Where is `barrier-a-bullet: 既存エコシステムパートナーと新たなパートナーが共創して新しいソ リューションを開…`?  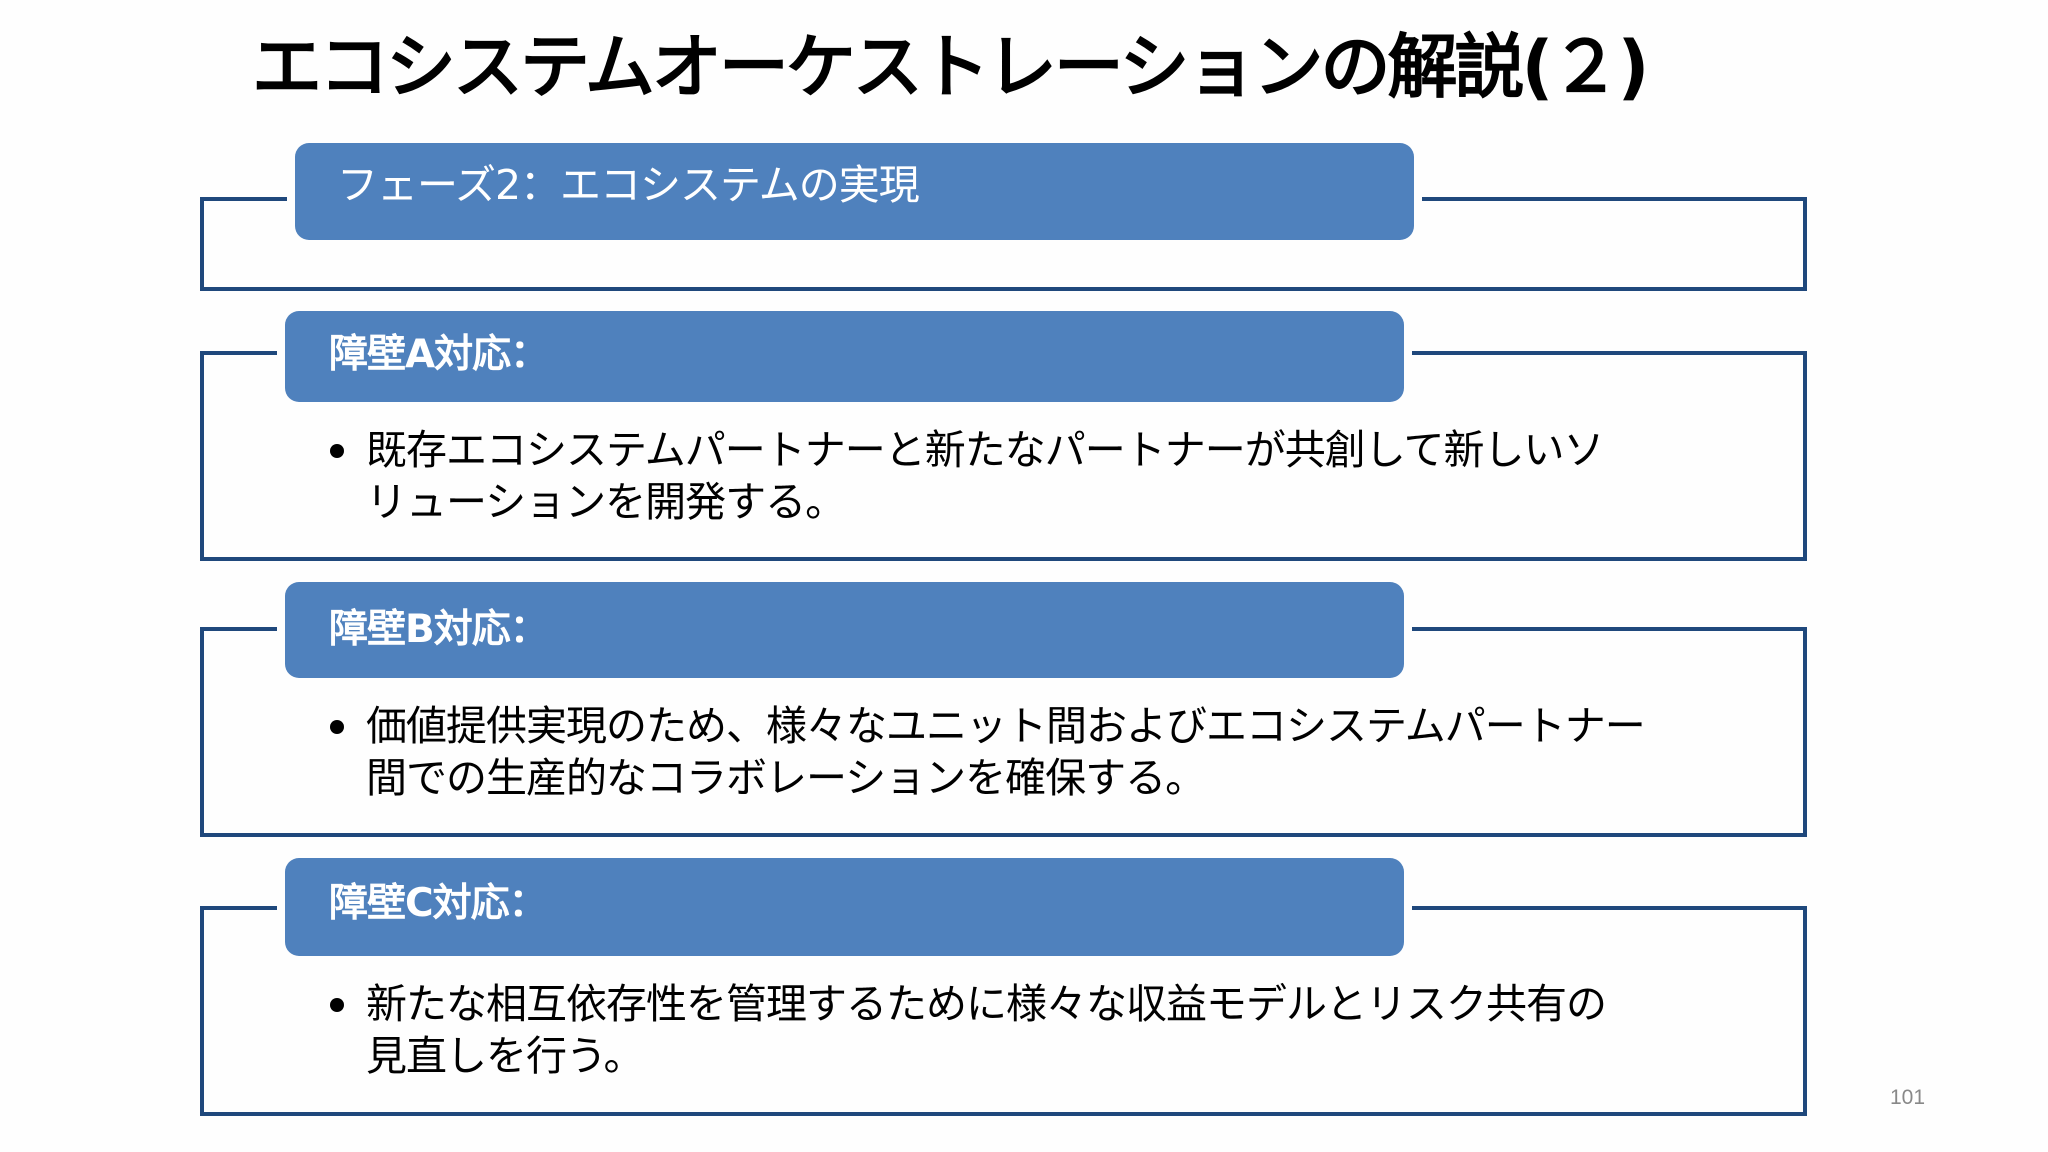
barrier-a-bullet: 既存エコシステムパートナーと新たなパートナーが共創して新しいソ リューションを開… is located at coordinates (1040, 476).